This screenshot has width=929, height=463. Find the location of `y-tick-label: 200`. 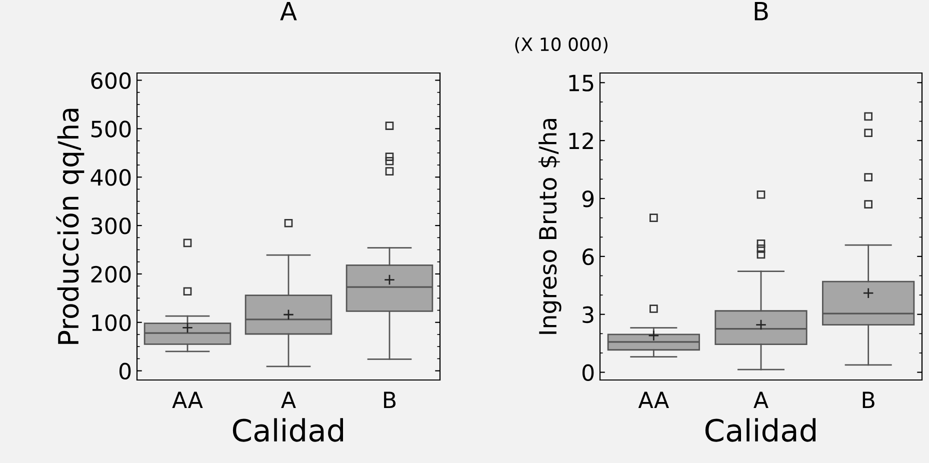

y-tick-label: 200 is located at coordinates (111, 274).